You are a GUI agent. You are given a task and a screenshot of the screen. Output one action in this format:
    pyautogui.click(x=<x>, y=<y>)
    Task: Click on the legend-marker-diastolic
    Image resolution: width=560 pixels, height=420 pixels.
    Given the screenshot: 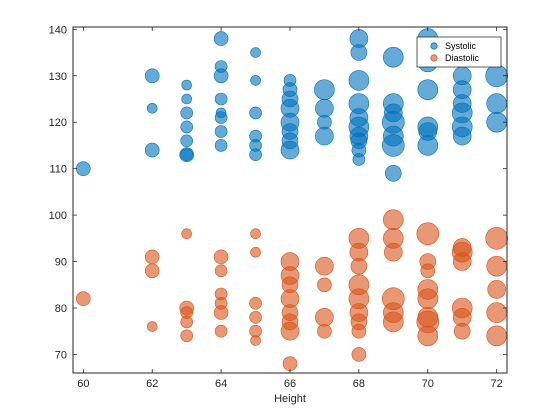 What is the action you would take?
    pyautogui.click(x=434, y=58)
    